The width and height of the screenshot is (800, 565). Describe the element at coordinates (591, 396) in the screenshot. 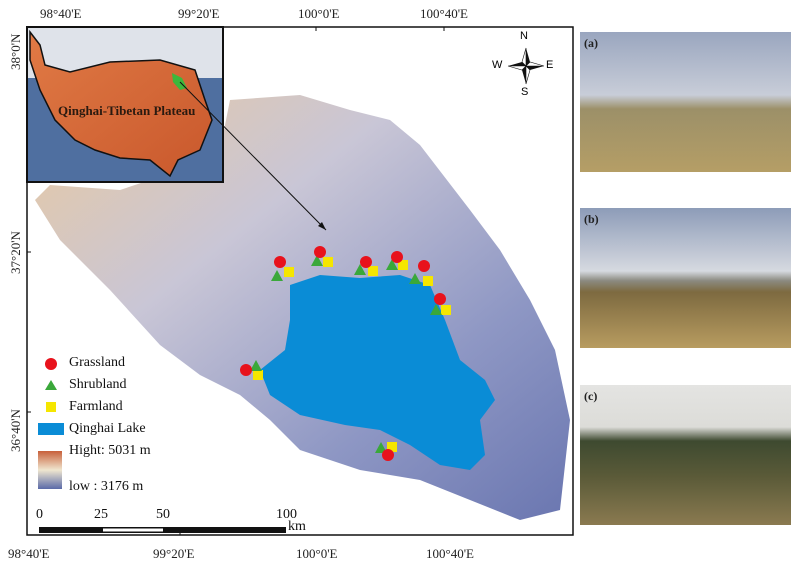

I see `photo-label: (c)` at that location.